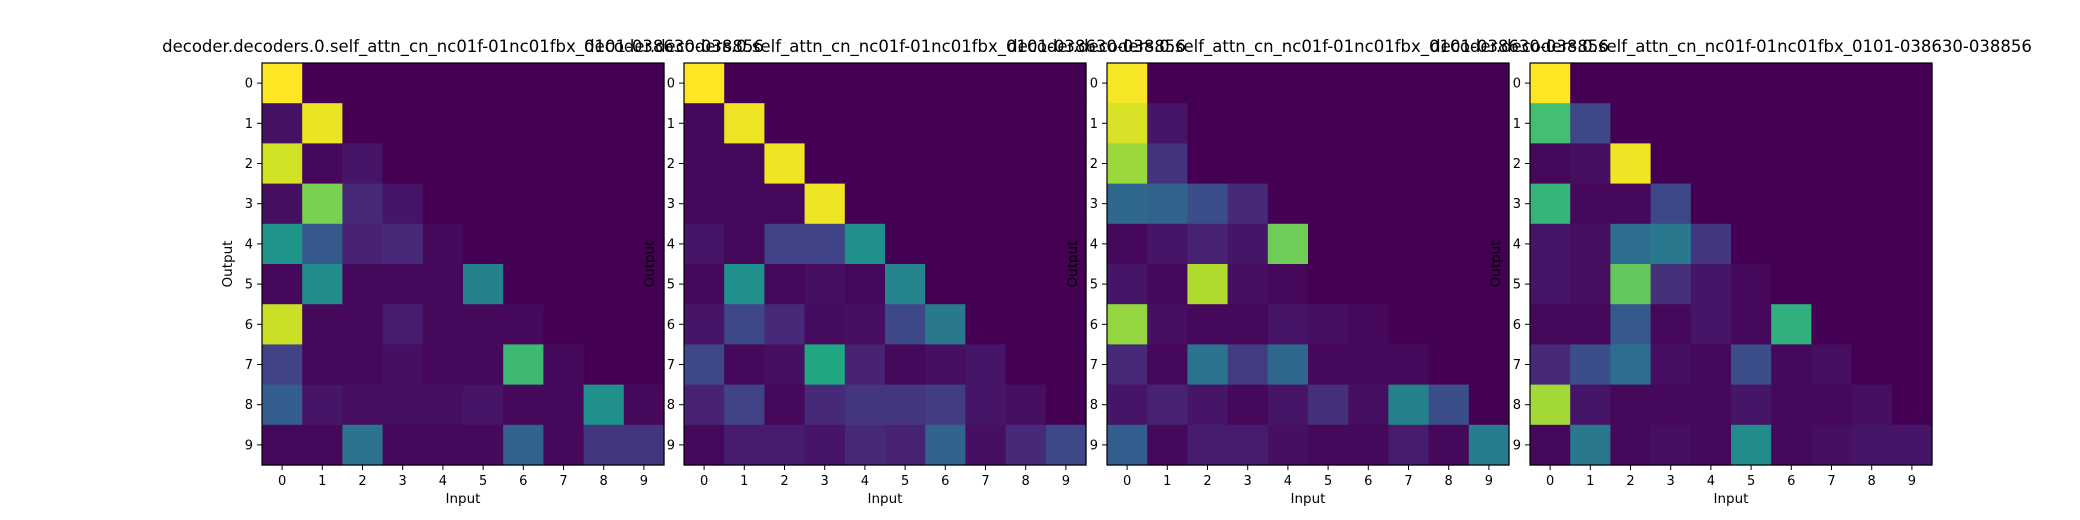 This screenshot has width=2080, height=520. Describe the element at coordinates (1517, 285) in the screenshot. I see `y-tick-label: 5` at that location.